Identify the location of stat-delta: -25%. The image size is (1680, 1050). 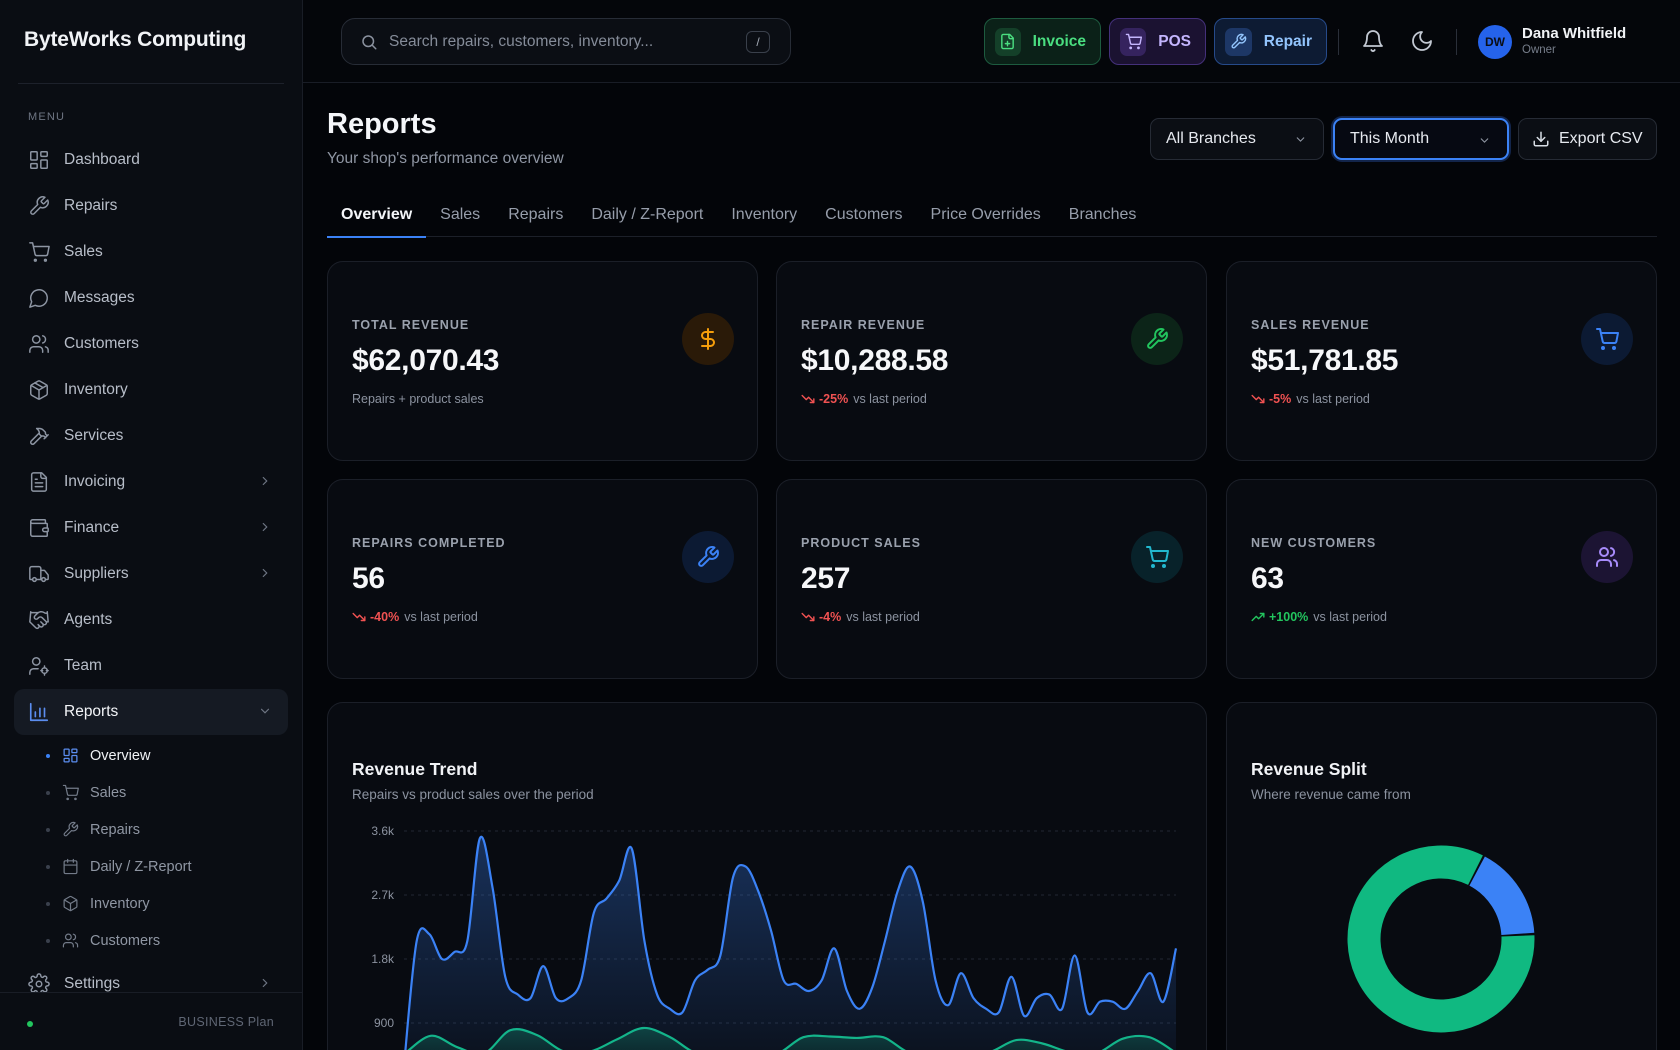
(834, 399).